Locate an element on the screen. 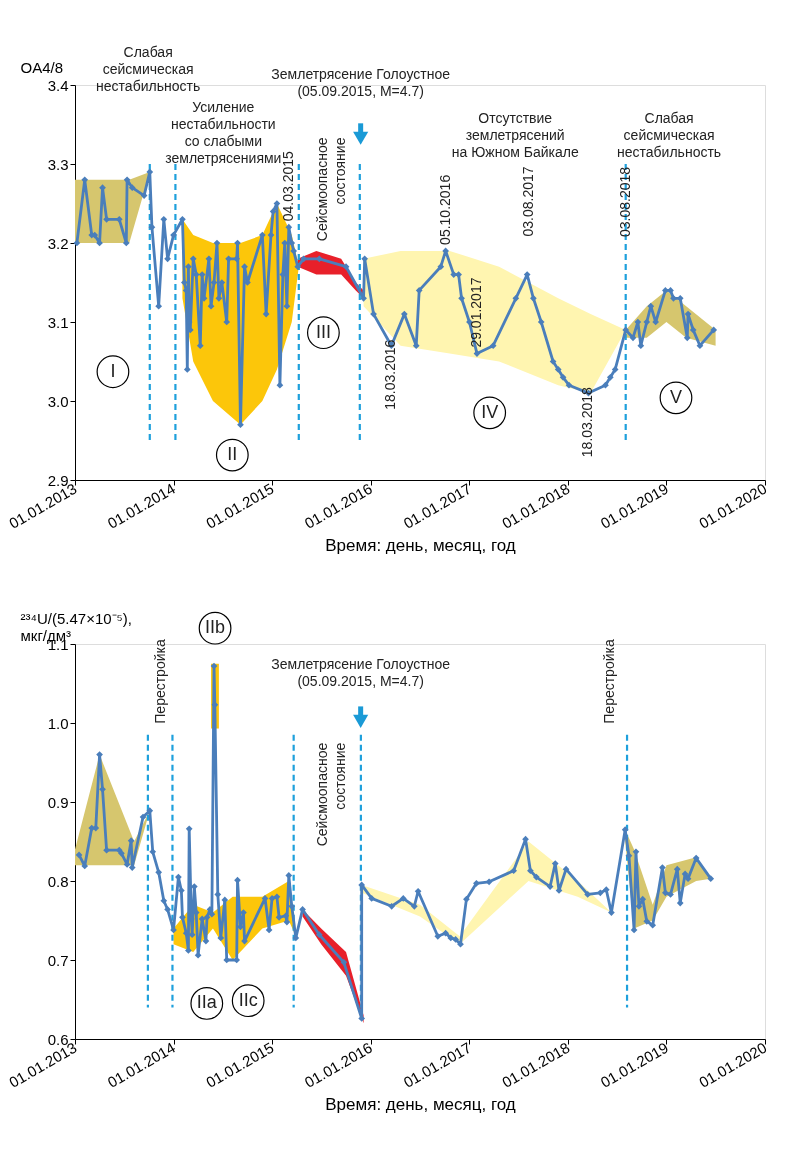 The width and height of the screenshot is (799, 1151). annotation: IIa is located at coordinates (207, 1002).